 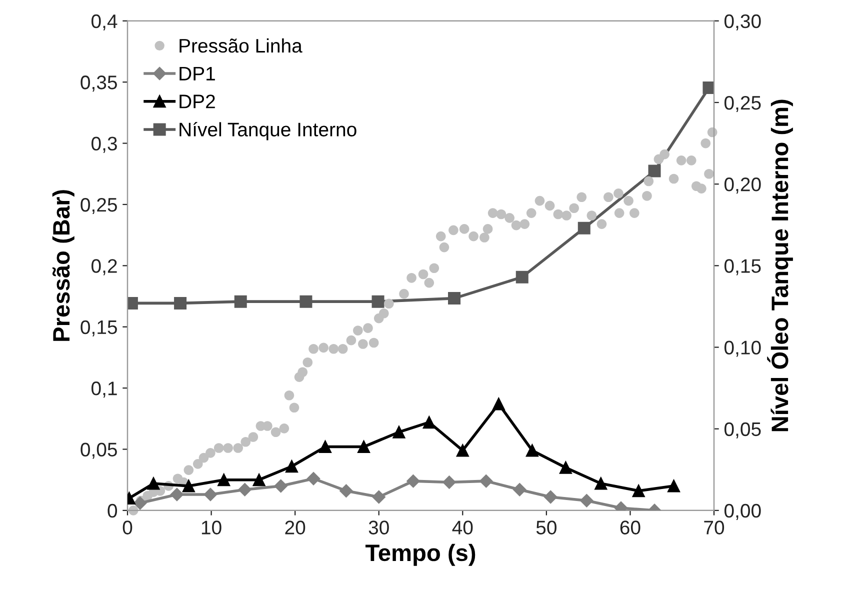 I want to click on y-axis-title: Pressão (Bar), so click(x=63, y=265).